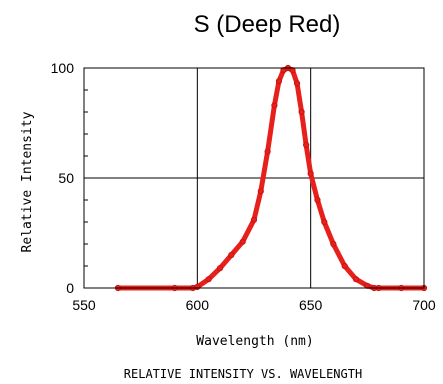 This screenshot has height=384, width=443. What do you see at coordinates (27, 181) in the screenshot?
I see `y-axis-label: Relative Intensity` at bounding box center [27, 181].